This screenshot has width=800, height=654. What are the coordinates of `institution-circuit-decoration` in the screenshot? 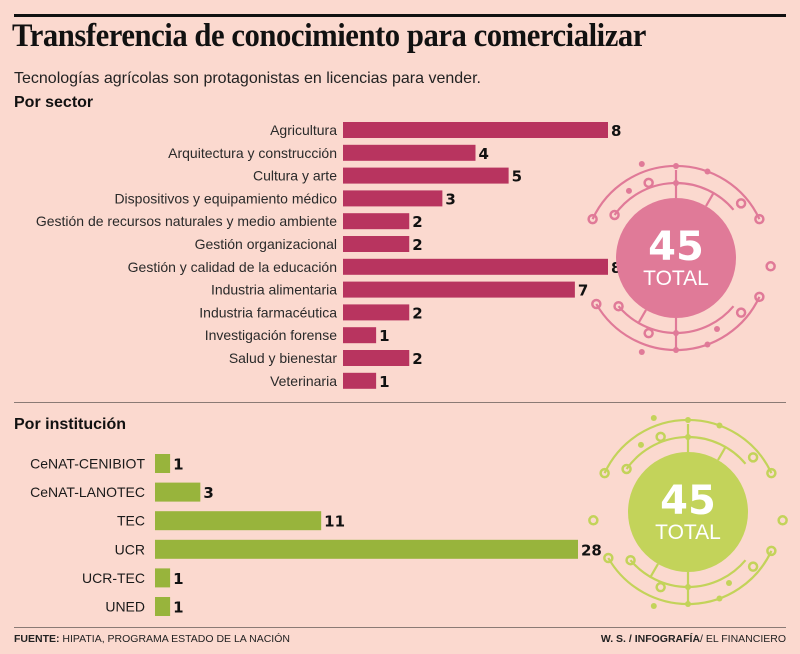 It's located at (688, 512).